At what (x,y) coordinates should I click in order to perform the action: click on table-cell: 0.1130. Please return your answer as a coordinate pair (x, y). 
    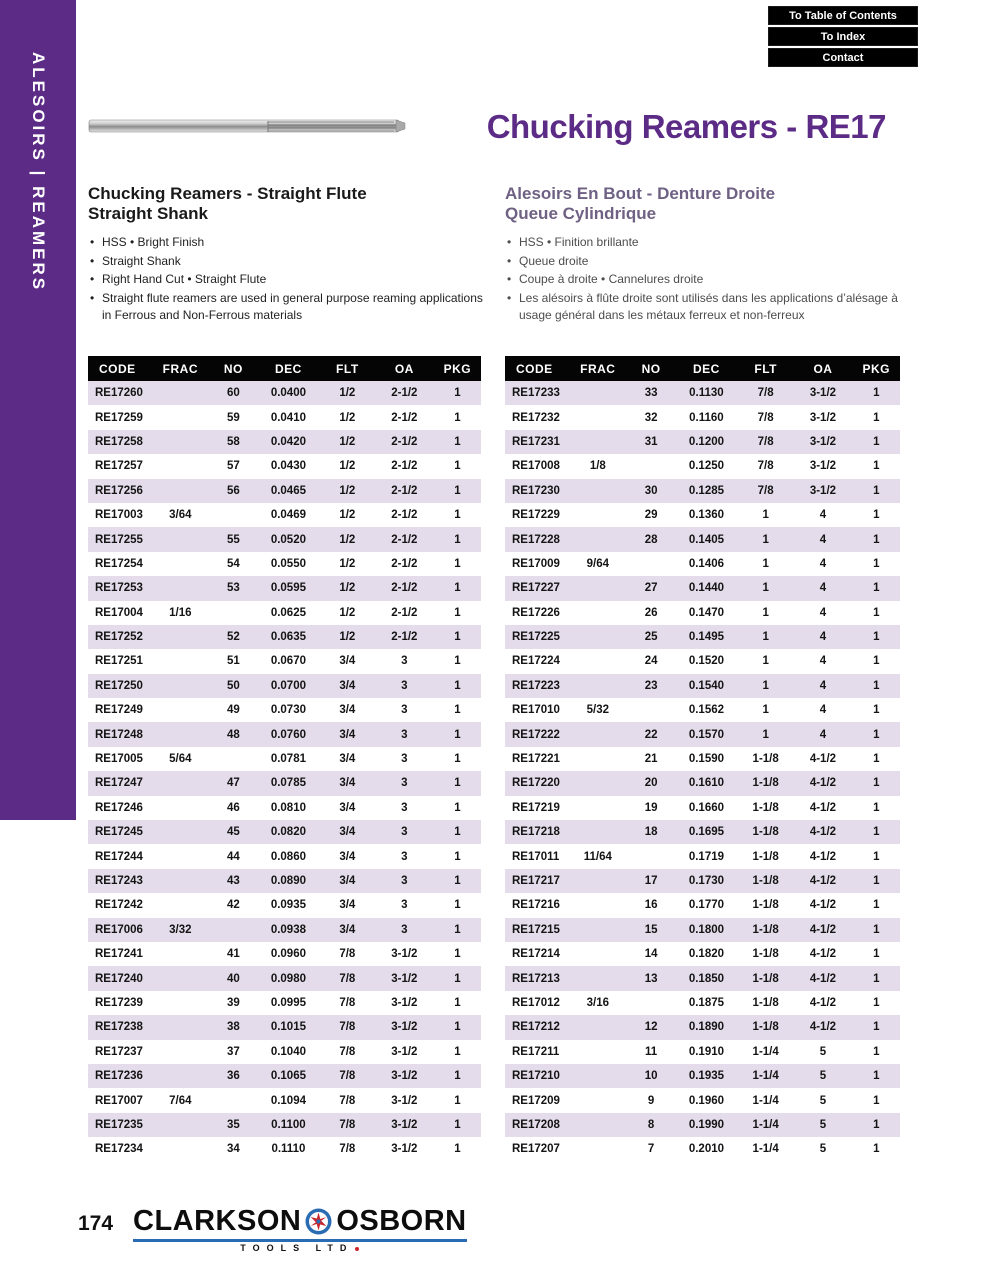
    Looking at the image, I should click on (706, 393).